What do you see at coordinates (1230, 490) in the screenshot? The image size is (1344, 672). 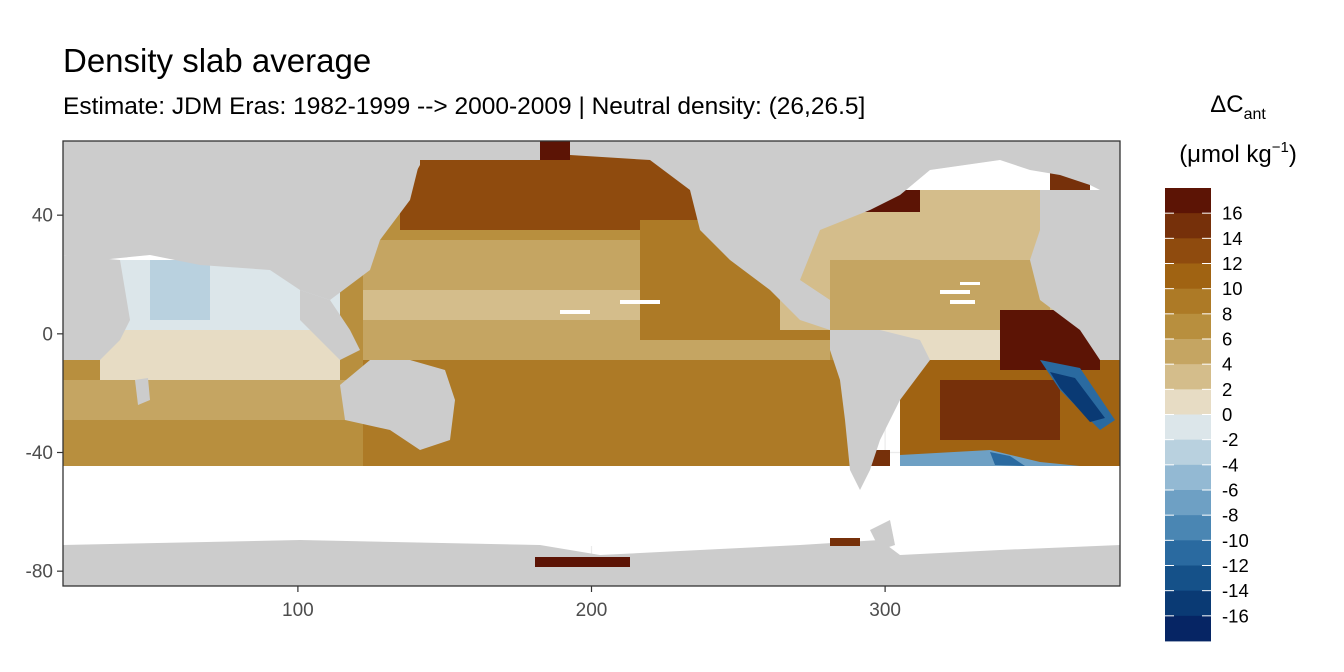 I see `legend-label: -6` at bounding box center [1230, 490].